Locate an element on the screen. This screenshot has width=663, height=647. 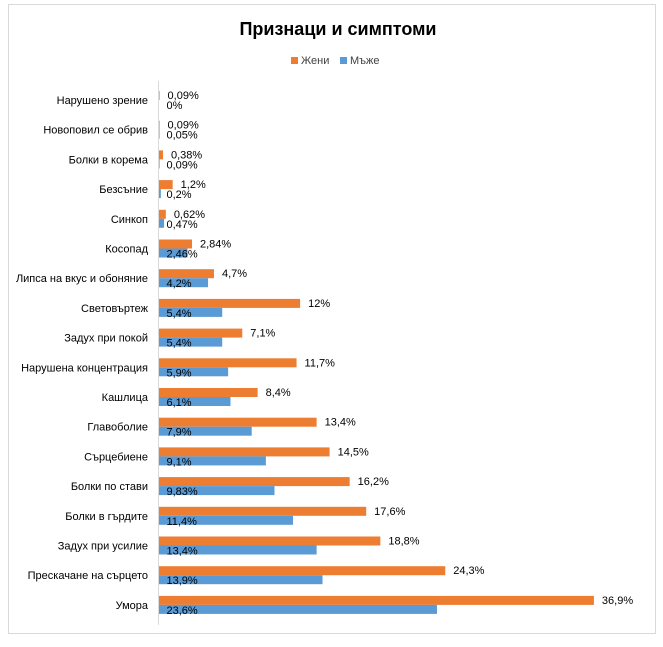
category-label: Нарушено зрение is located at coordinates (102, 101).